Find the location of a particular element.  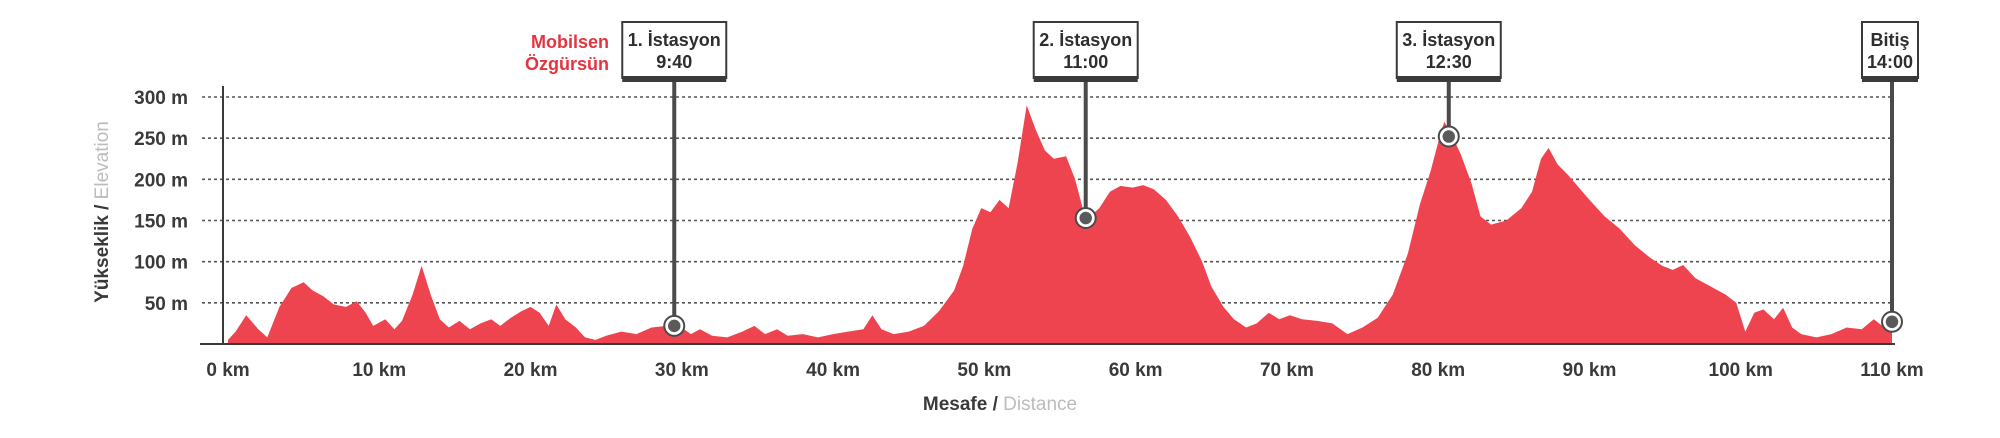

station-time: 14:00 is located at coordinates (1890, 62).